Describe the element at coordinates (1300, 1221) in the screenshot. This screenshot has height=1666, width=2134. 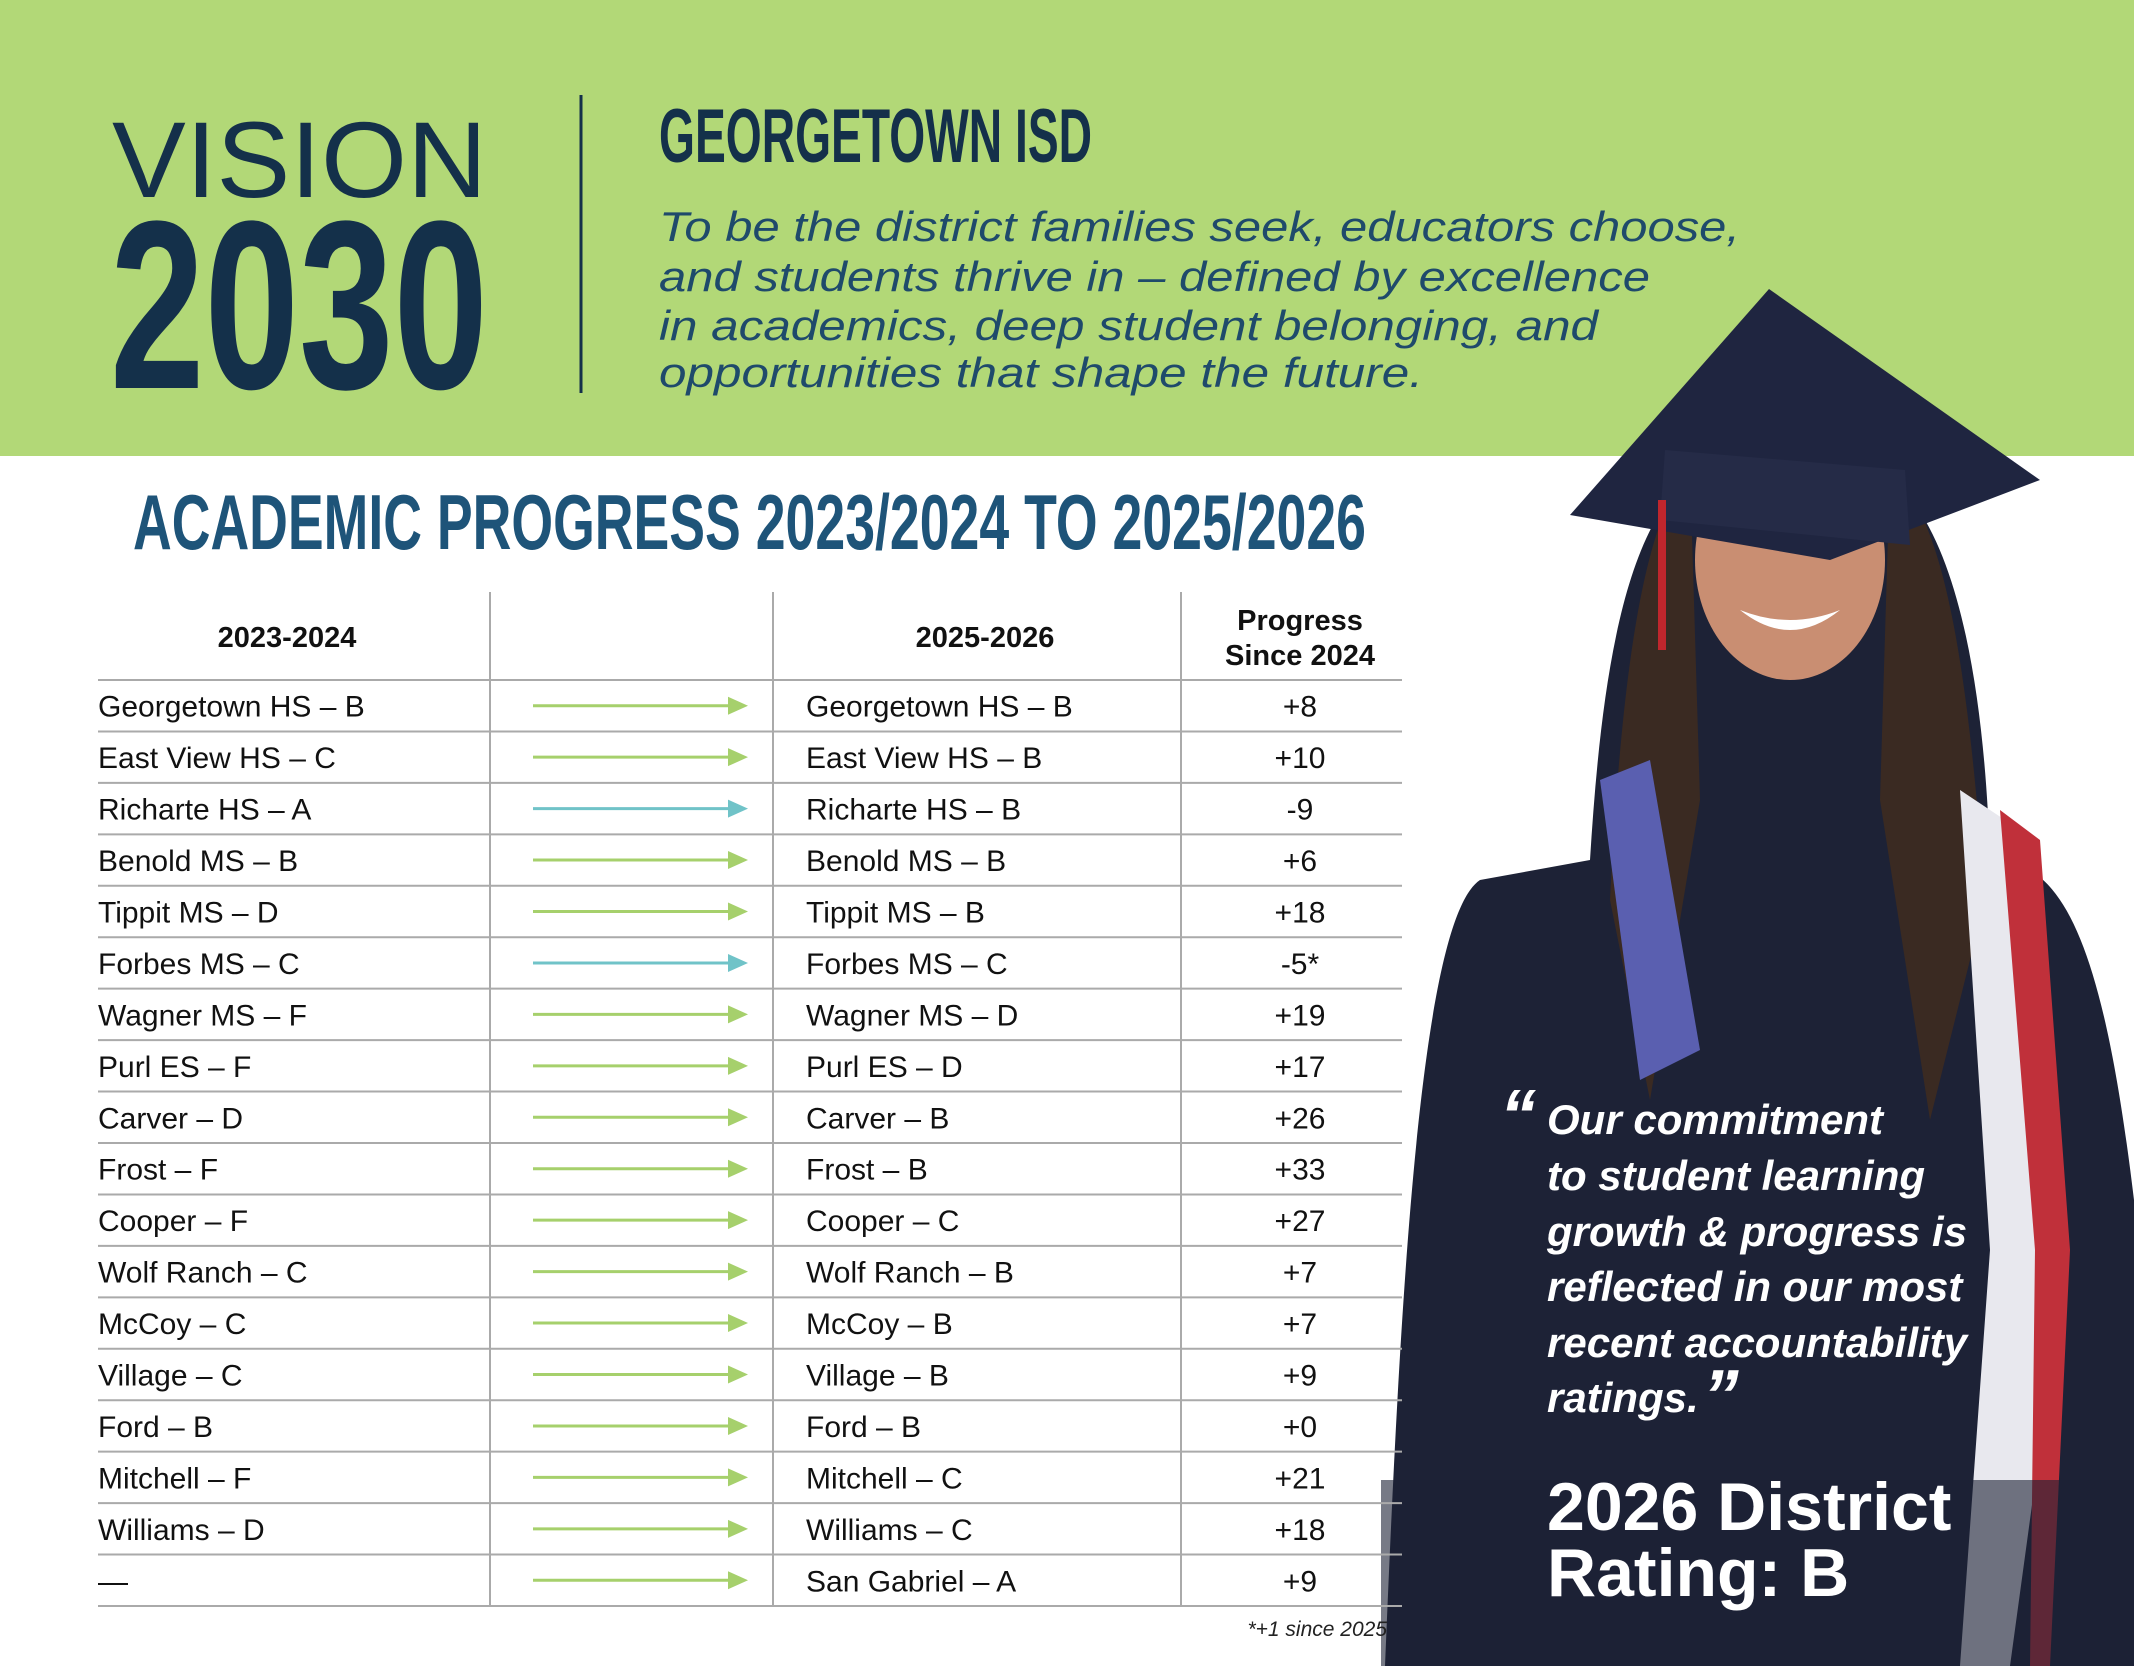
I see `progress-value: +27` at that location.